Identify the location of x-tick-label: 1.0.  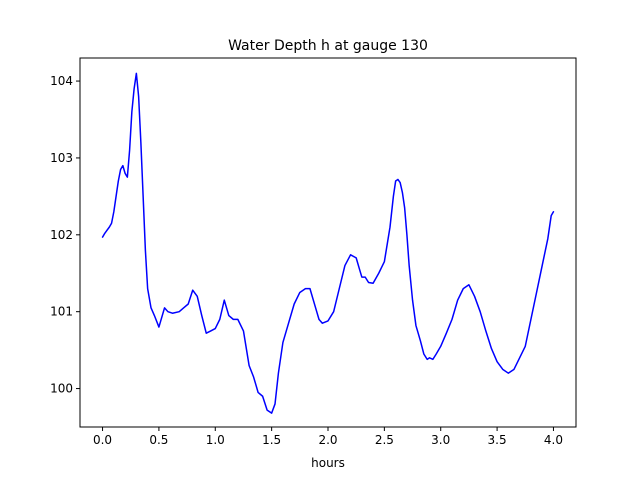
(215, 440).